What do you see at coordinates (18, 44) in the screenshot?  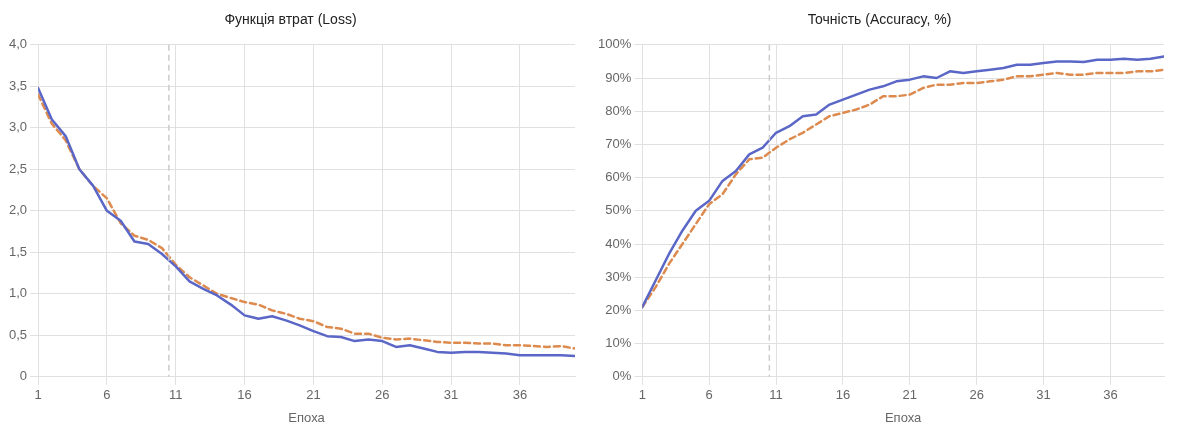 I see `y-tick-label: 4,0` at bounding box center [18, 44].